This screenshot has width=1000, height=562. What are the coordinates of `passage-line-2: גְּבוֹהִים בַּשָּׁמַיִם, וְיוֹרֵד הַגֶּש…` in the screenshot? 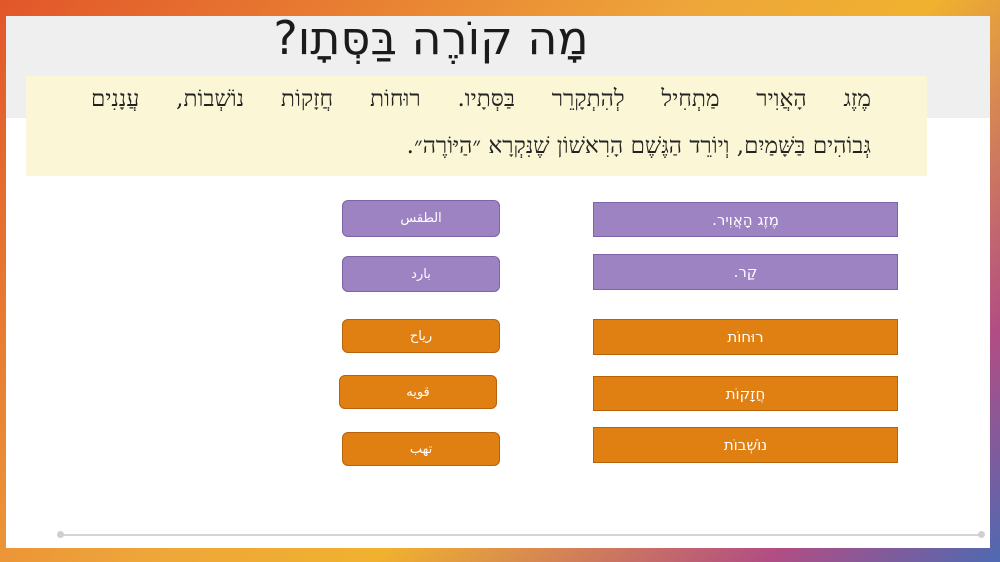 It's located at (638, 146).